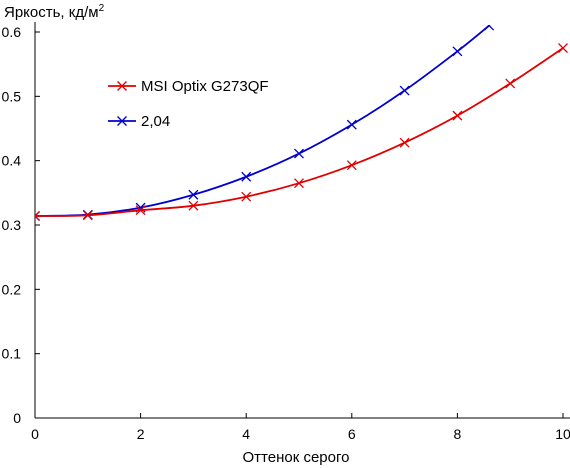  What do you see at coordinates (102, 8) in the screenshot?
I see `y-axis-title-superscript: 2` at bounding box center [102, 8].